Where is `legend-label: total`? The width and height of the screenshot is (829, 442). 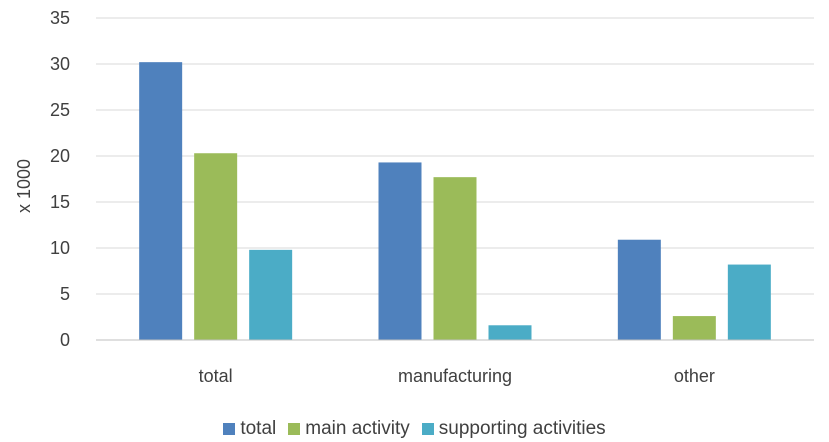 legend-label: total is located at coordinates (258, 428).